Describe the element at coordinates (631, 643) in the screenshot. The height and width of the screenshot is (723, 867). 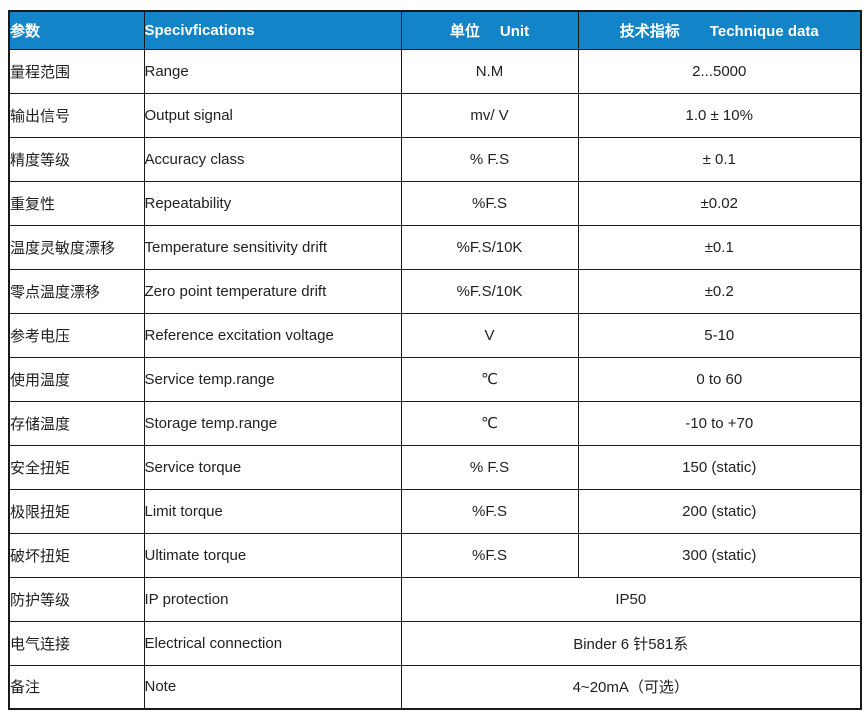
I see `merged-value-cell: Binder 6 针581系` at that location.